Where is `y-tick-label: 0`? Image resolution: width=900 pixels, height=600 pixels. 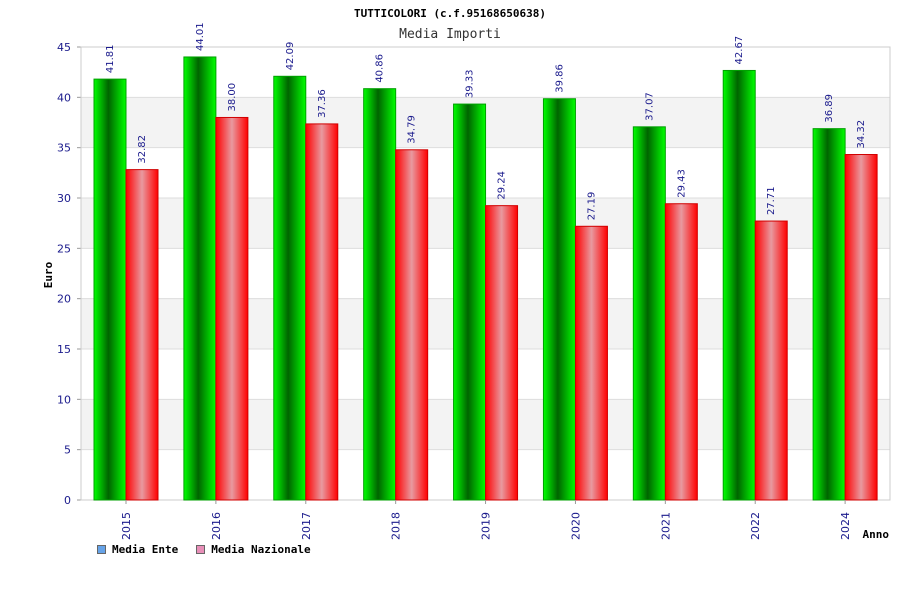 y-tick-label: 0 is located at coordinates (67, 500).